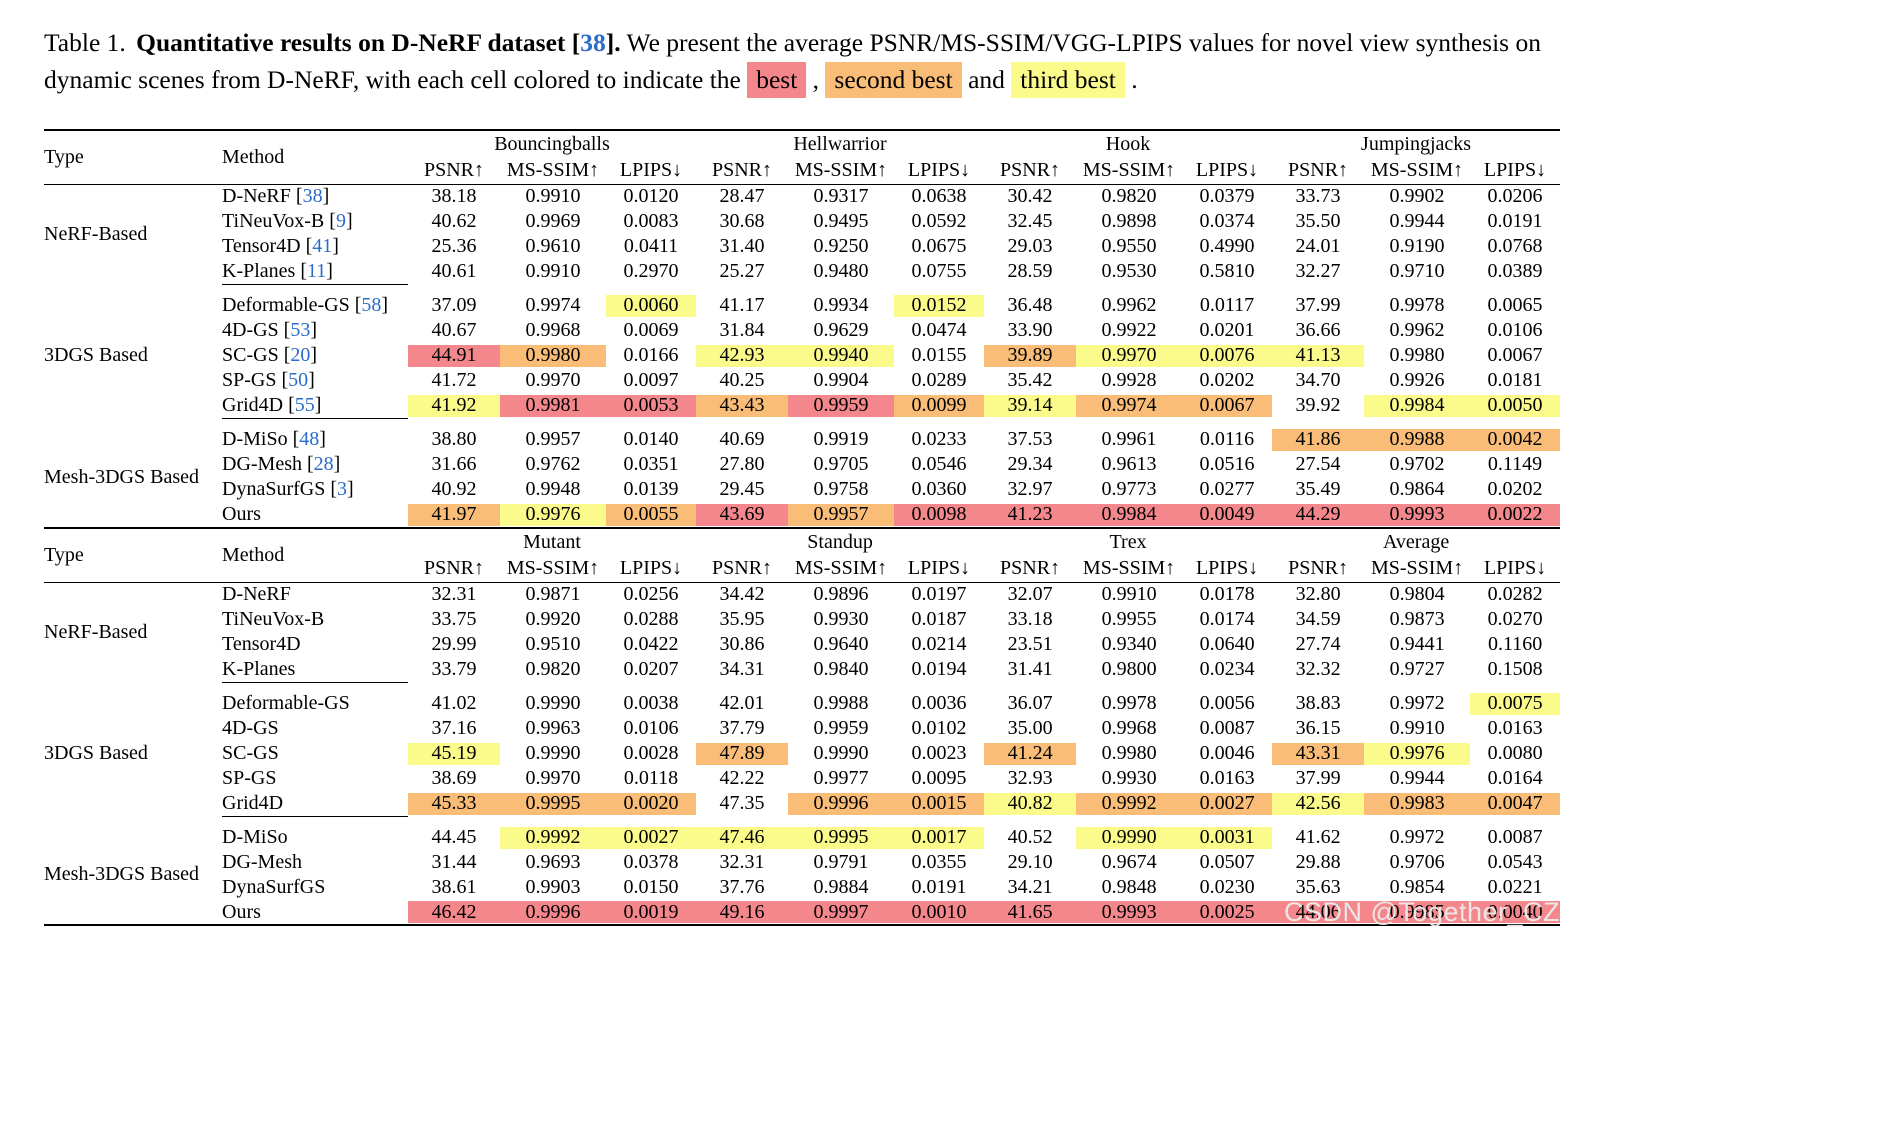  What do you see at coordinates (323, 464) in the screenshot?
I see `citation-link: 28` at bounding box center [323, 464].